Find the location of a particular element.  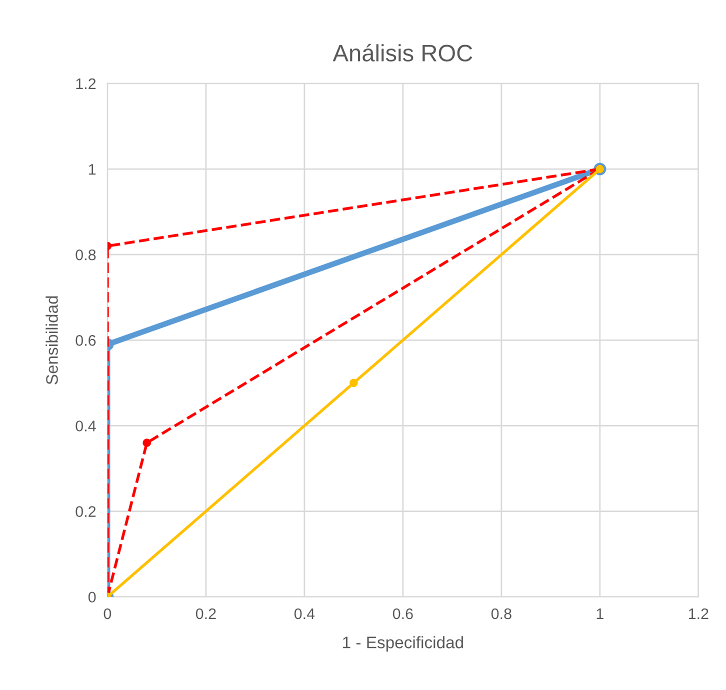

x-tick-label: 0.4 is located at coordinates (304, 614).